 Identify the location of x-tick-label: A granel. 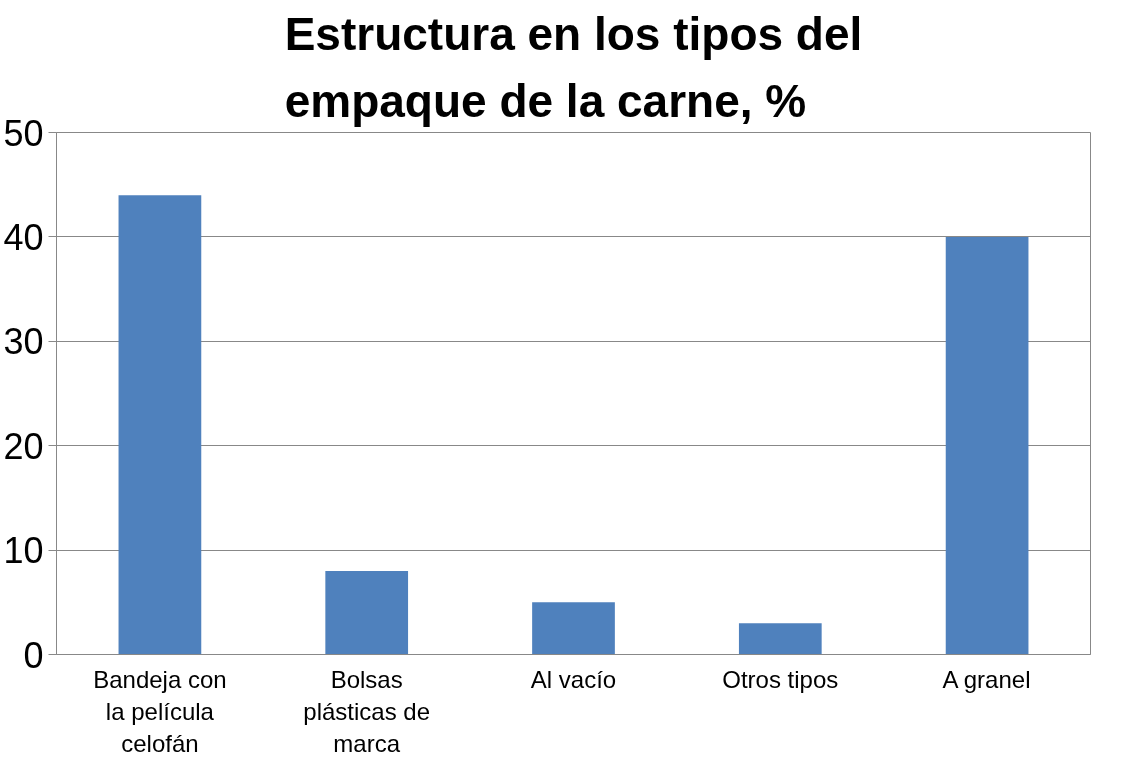
(986, 679).